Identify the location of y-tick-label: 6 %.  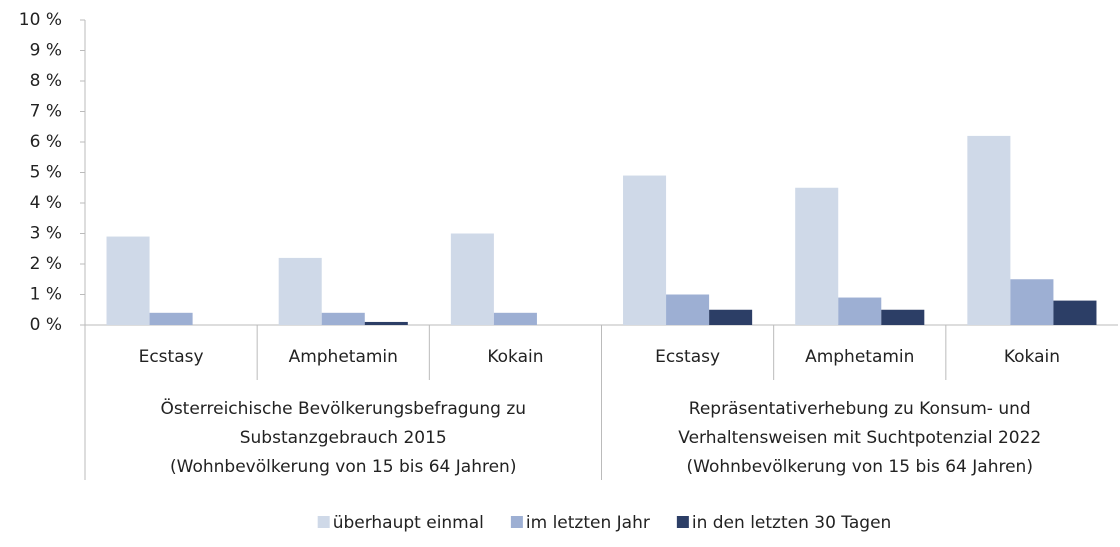
(46, 142).